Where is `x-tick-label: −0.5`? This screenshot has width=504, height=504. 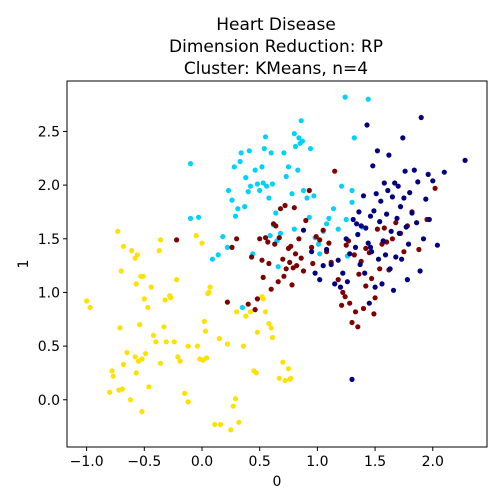 x-tick-label: −0.5 is located at coordinates (144, 462).